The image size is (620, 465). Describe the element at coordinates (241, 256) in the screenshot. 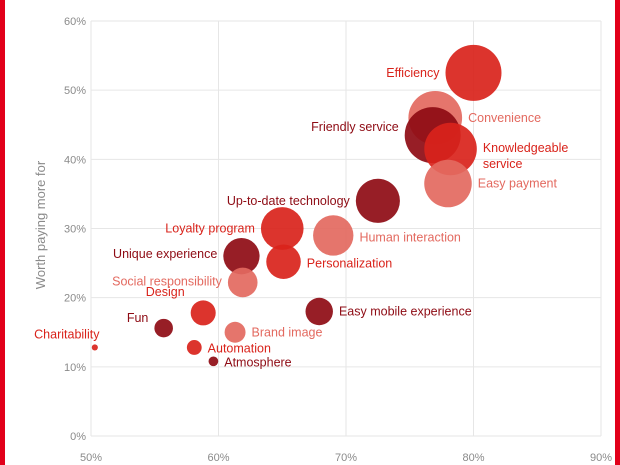

I see `bubble-unique-experience` at that location.